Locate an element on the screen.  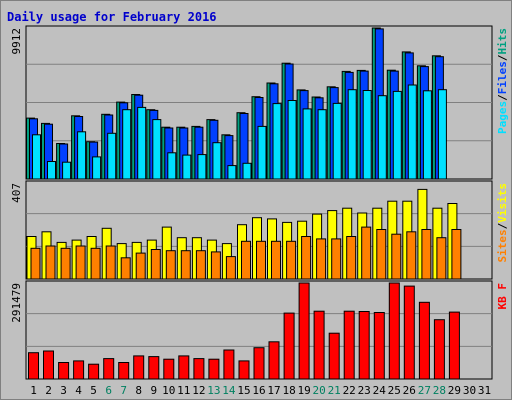
day-label: 17 is located at coordinates (273, 390).